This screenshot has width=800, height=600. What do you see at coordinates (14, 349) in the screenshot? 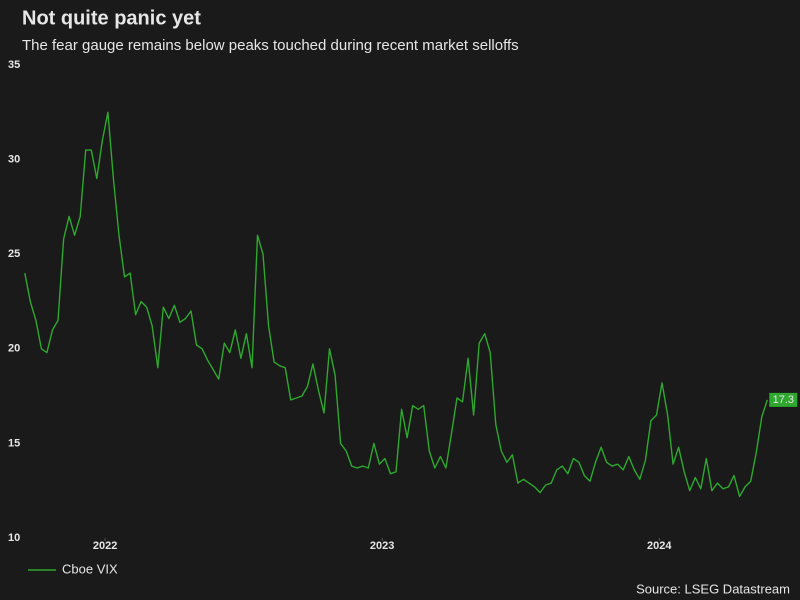
I see `y-tick-label: 20` at bounding box center [14, 349].